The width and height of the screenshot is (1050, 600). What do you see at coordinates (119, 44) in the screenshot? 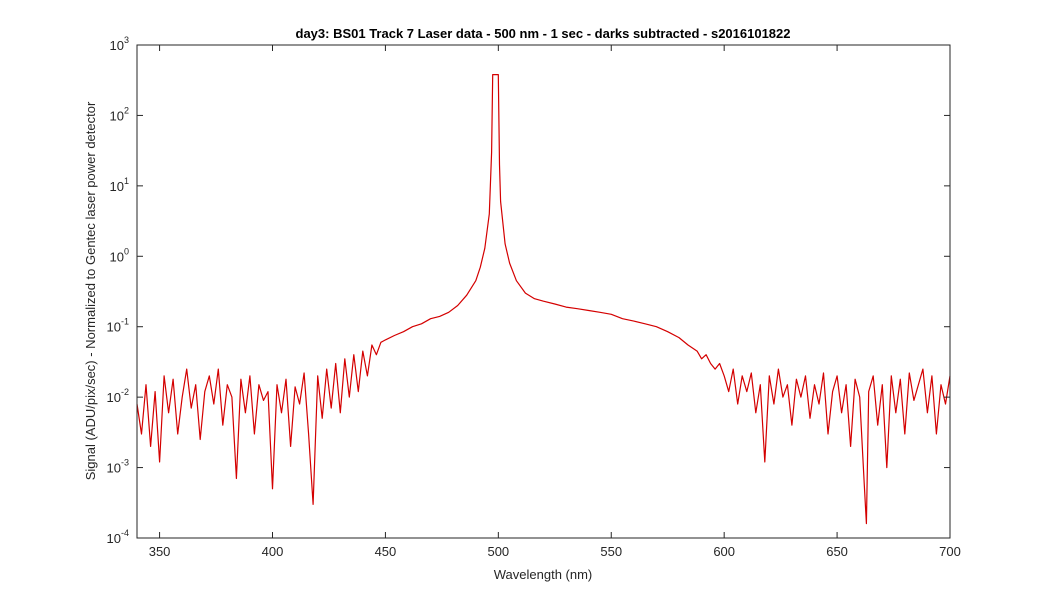
I see `y-tick-label: 10³` at bounding box center [119, 44].